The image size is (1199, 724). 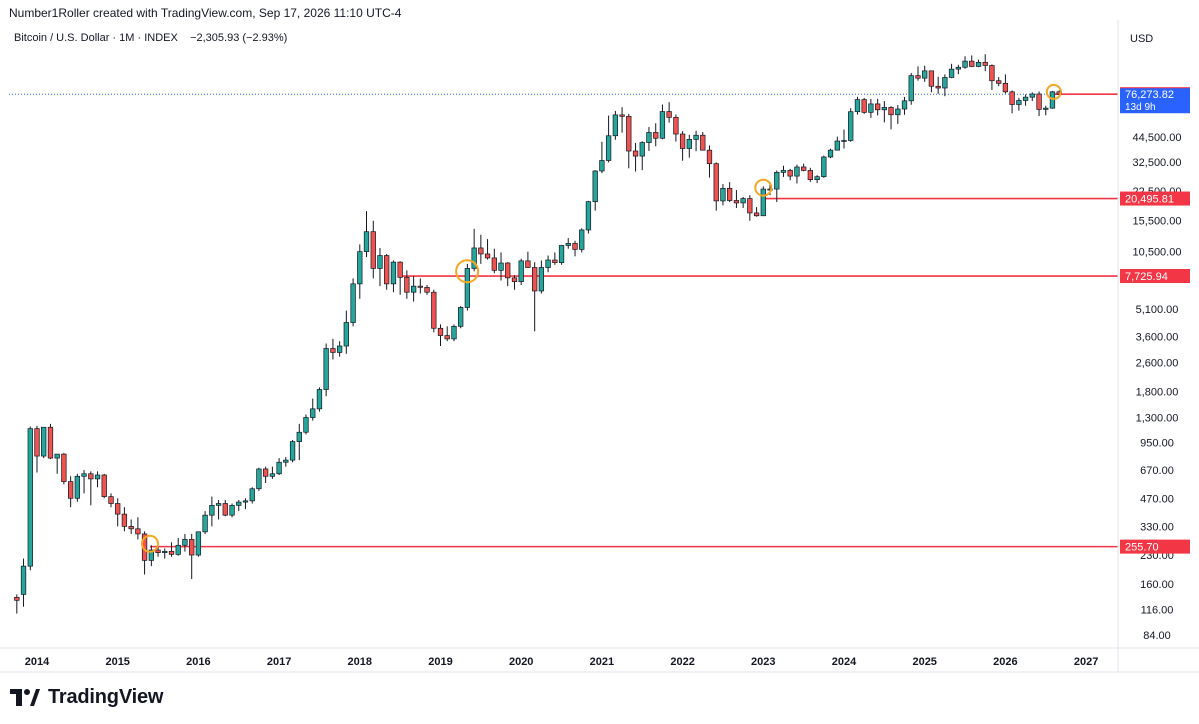 What do you see at coordinates (1157, 585) in the screenshot?
I see `price-tick-label: 160.00` at bounding box center [1157, 585].